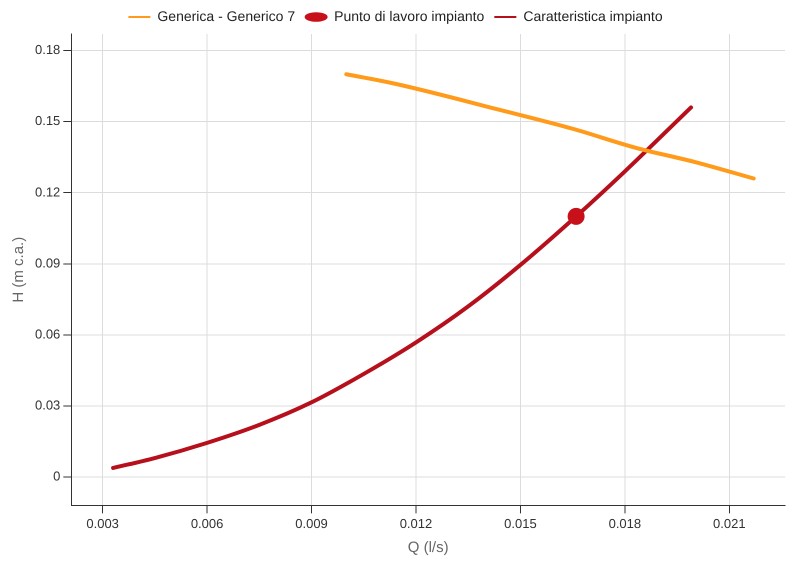 The width and height of the screenshot is (805, 565). I want to click on x-tick-label: 0.009, so click(311, 523).